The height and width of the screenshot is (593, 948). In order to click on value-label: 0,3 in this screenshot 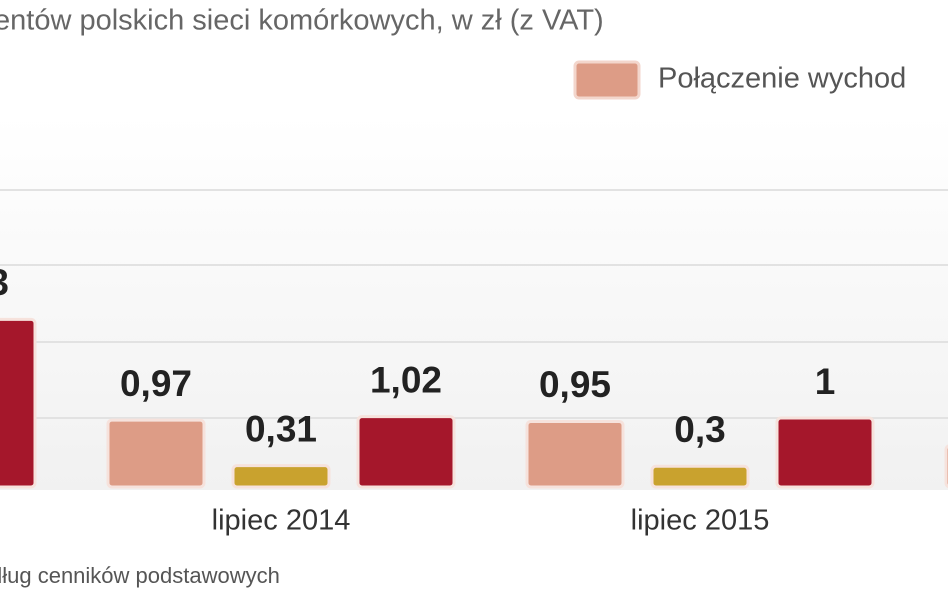, I will do `click(699, 429)`.